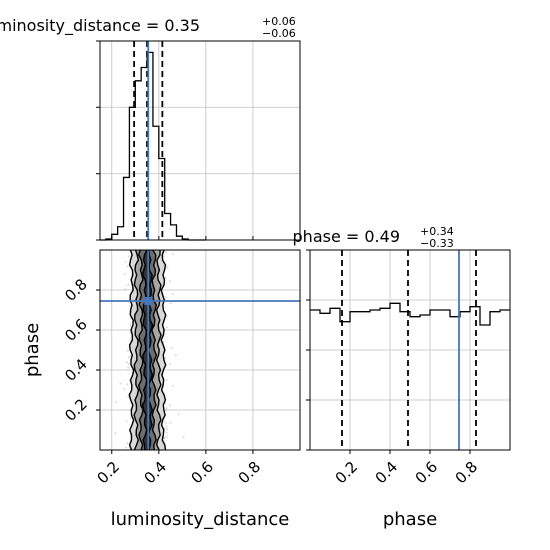 The height and width of the screenshot is (550, 550). I want to click on title-main: luminosity_distance = 0.35, so click(100, 26).